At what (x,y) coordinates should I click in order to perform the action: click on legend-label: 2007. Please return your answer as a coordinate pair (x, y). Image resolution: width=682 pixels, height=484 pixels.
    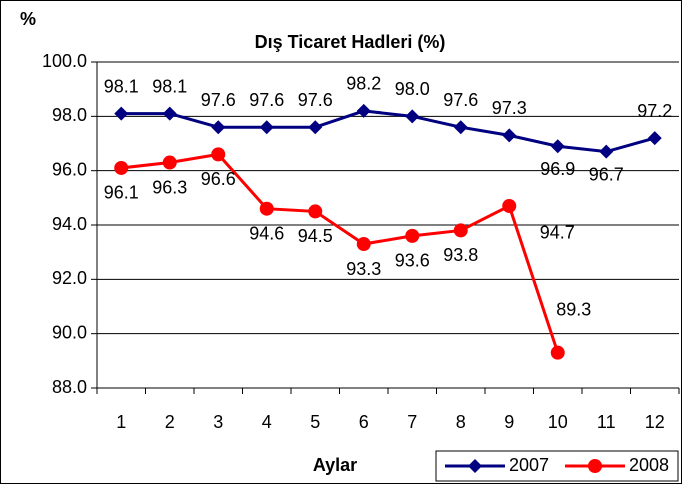
    Looking at the image, I should click on (529, 465).